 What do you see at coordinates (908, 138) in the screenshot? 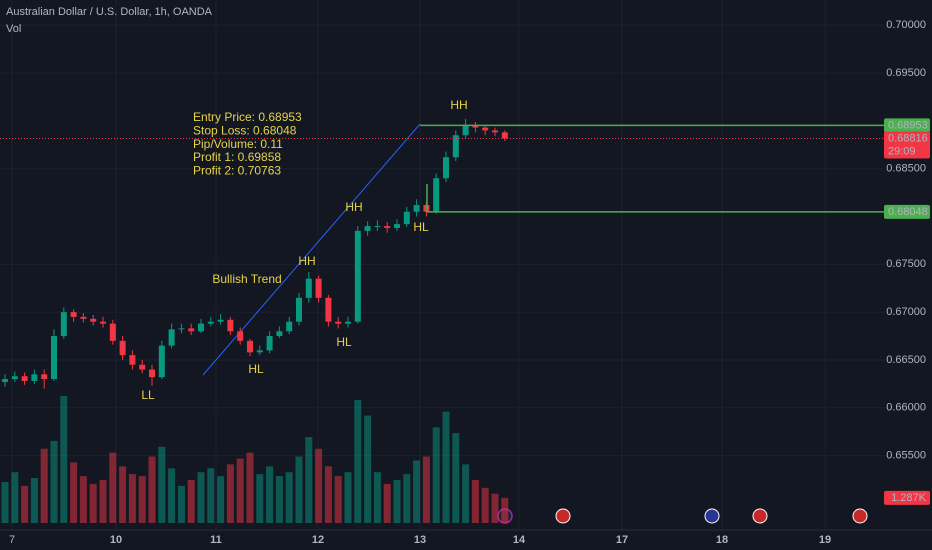
I see `current-tag-label: 0.68816` at bounding box center [908, 138].